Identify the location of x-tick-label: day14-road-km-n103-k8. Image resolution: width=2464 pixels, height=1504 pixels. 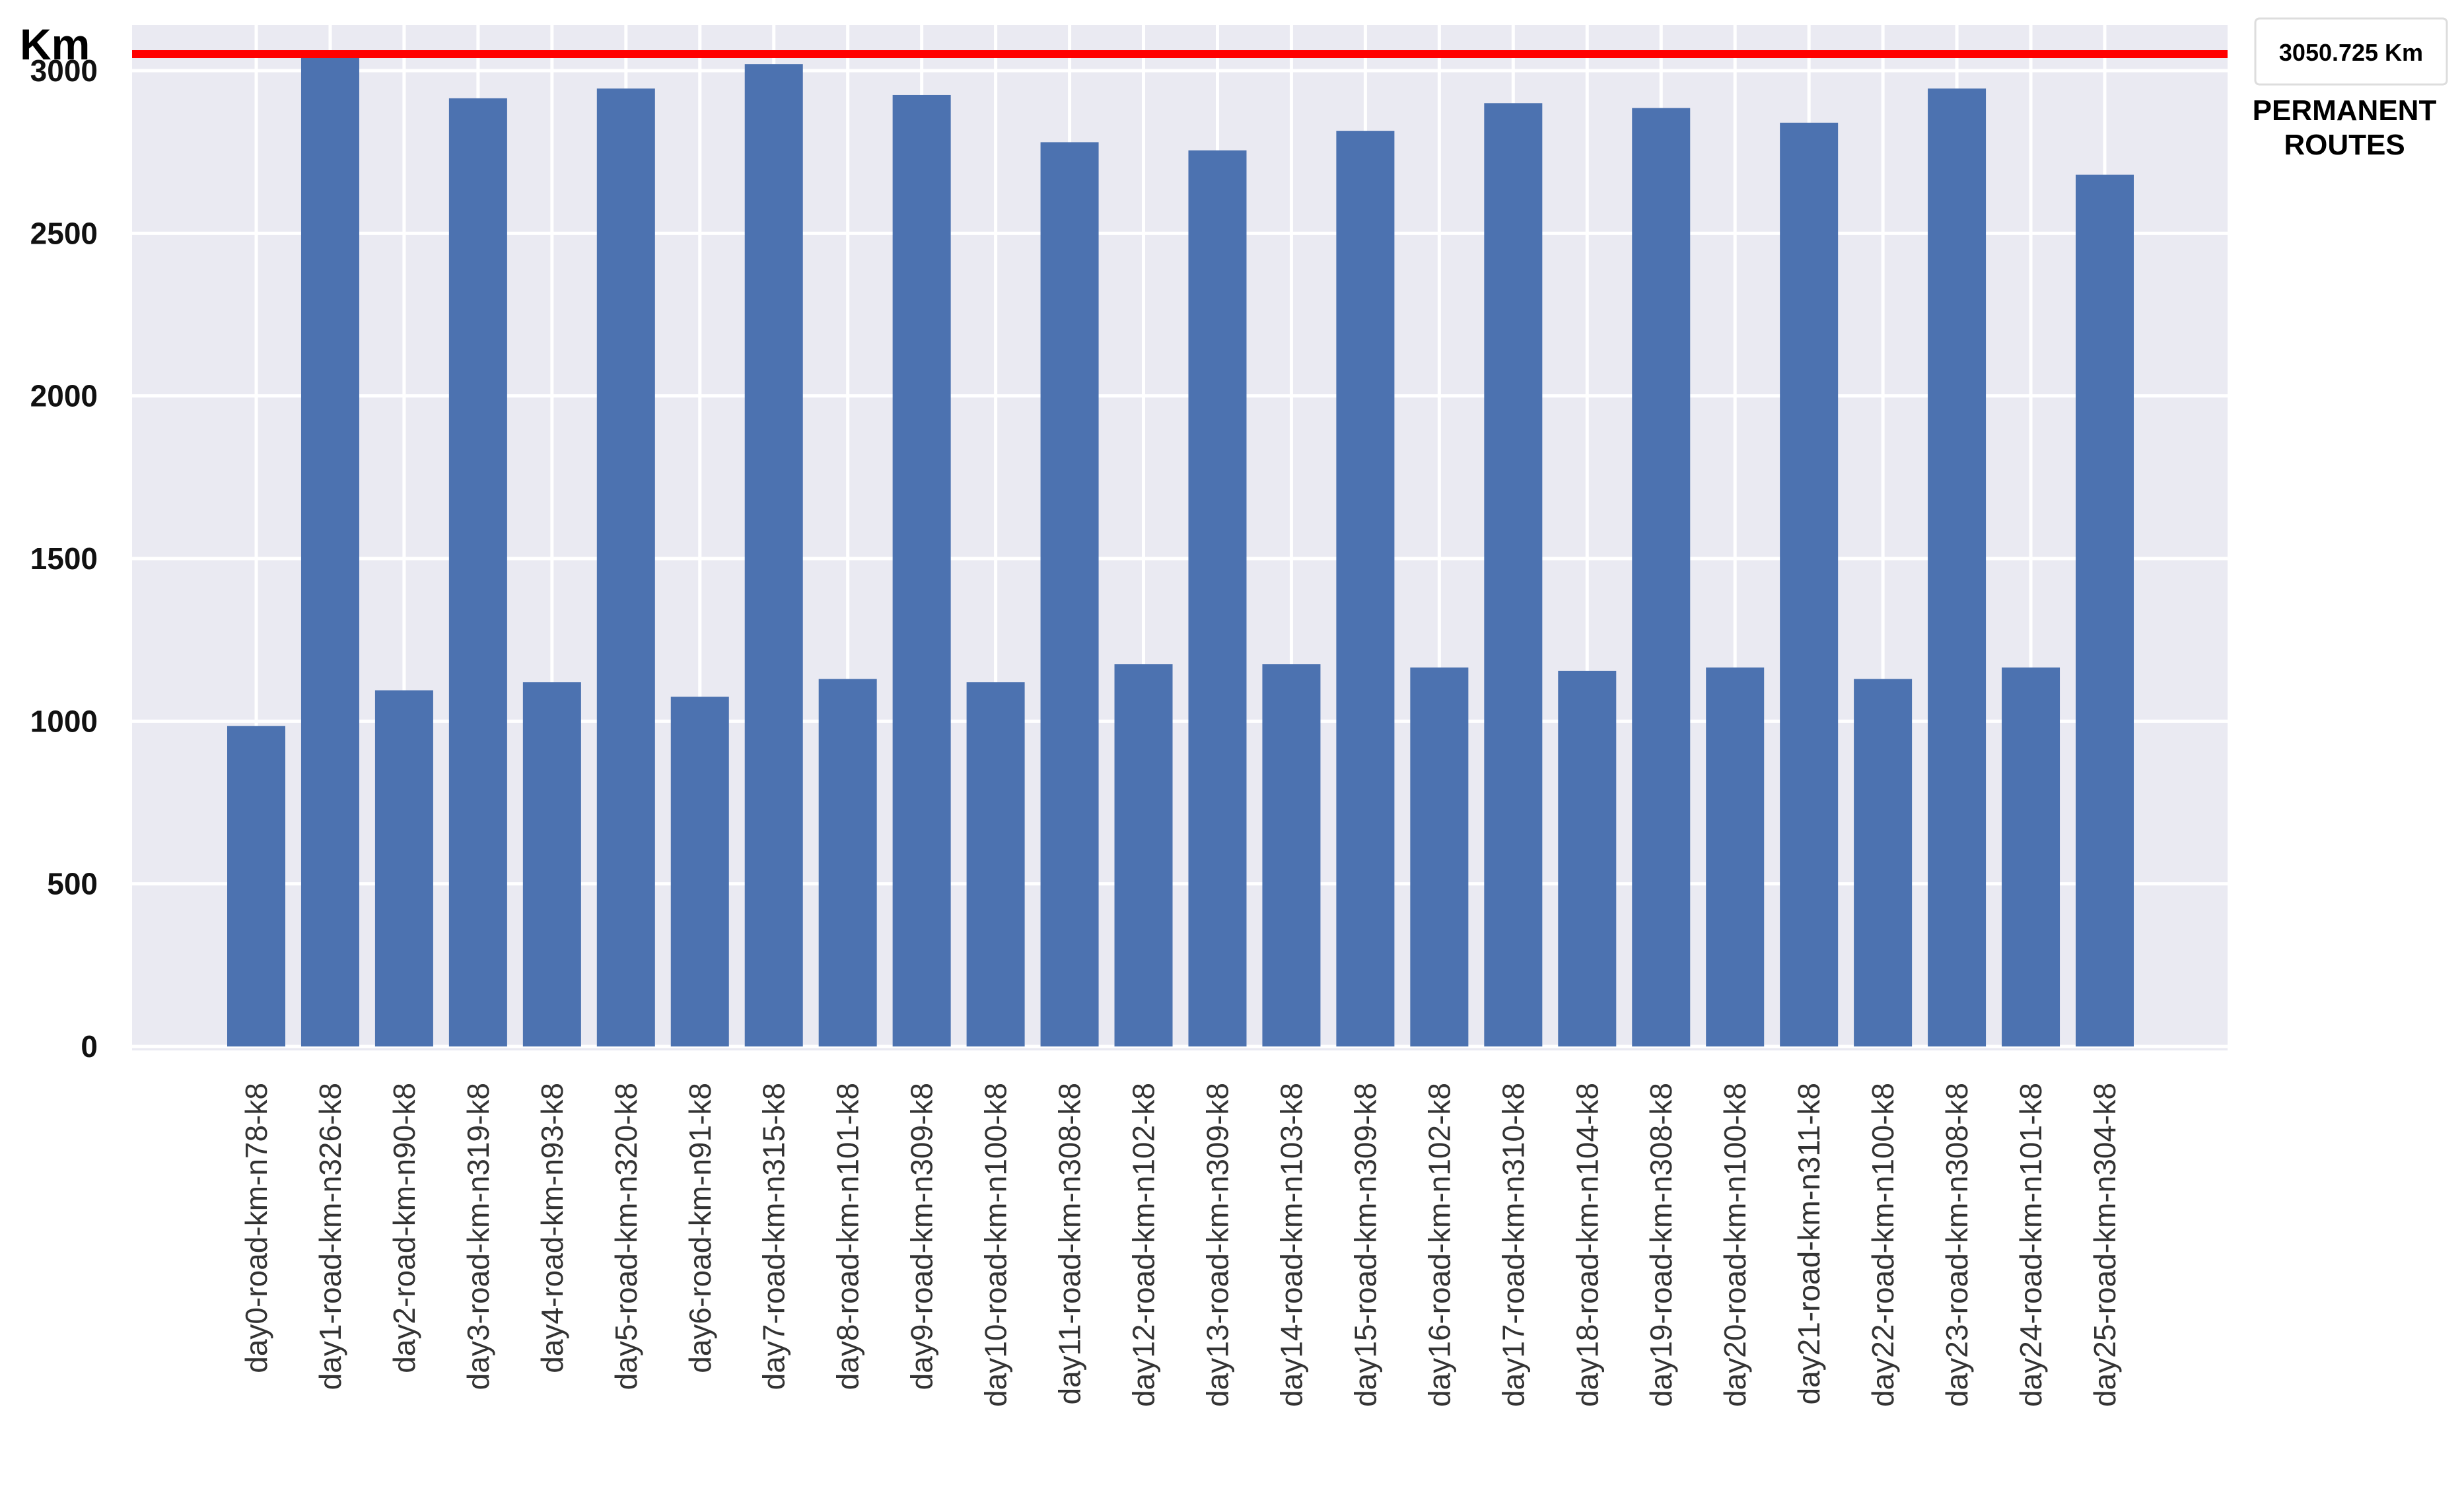
(1291, 1245).